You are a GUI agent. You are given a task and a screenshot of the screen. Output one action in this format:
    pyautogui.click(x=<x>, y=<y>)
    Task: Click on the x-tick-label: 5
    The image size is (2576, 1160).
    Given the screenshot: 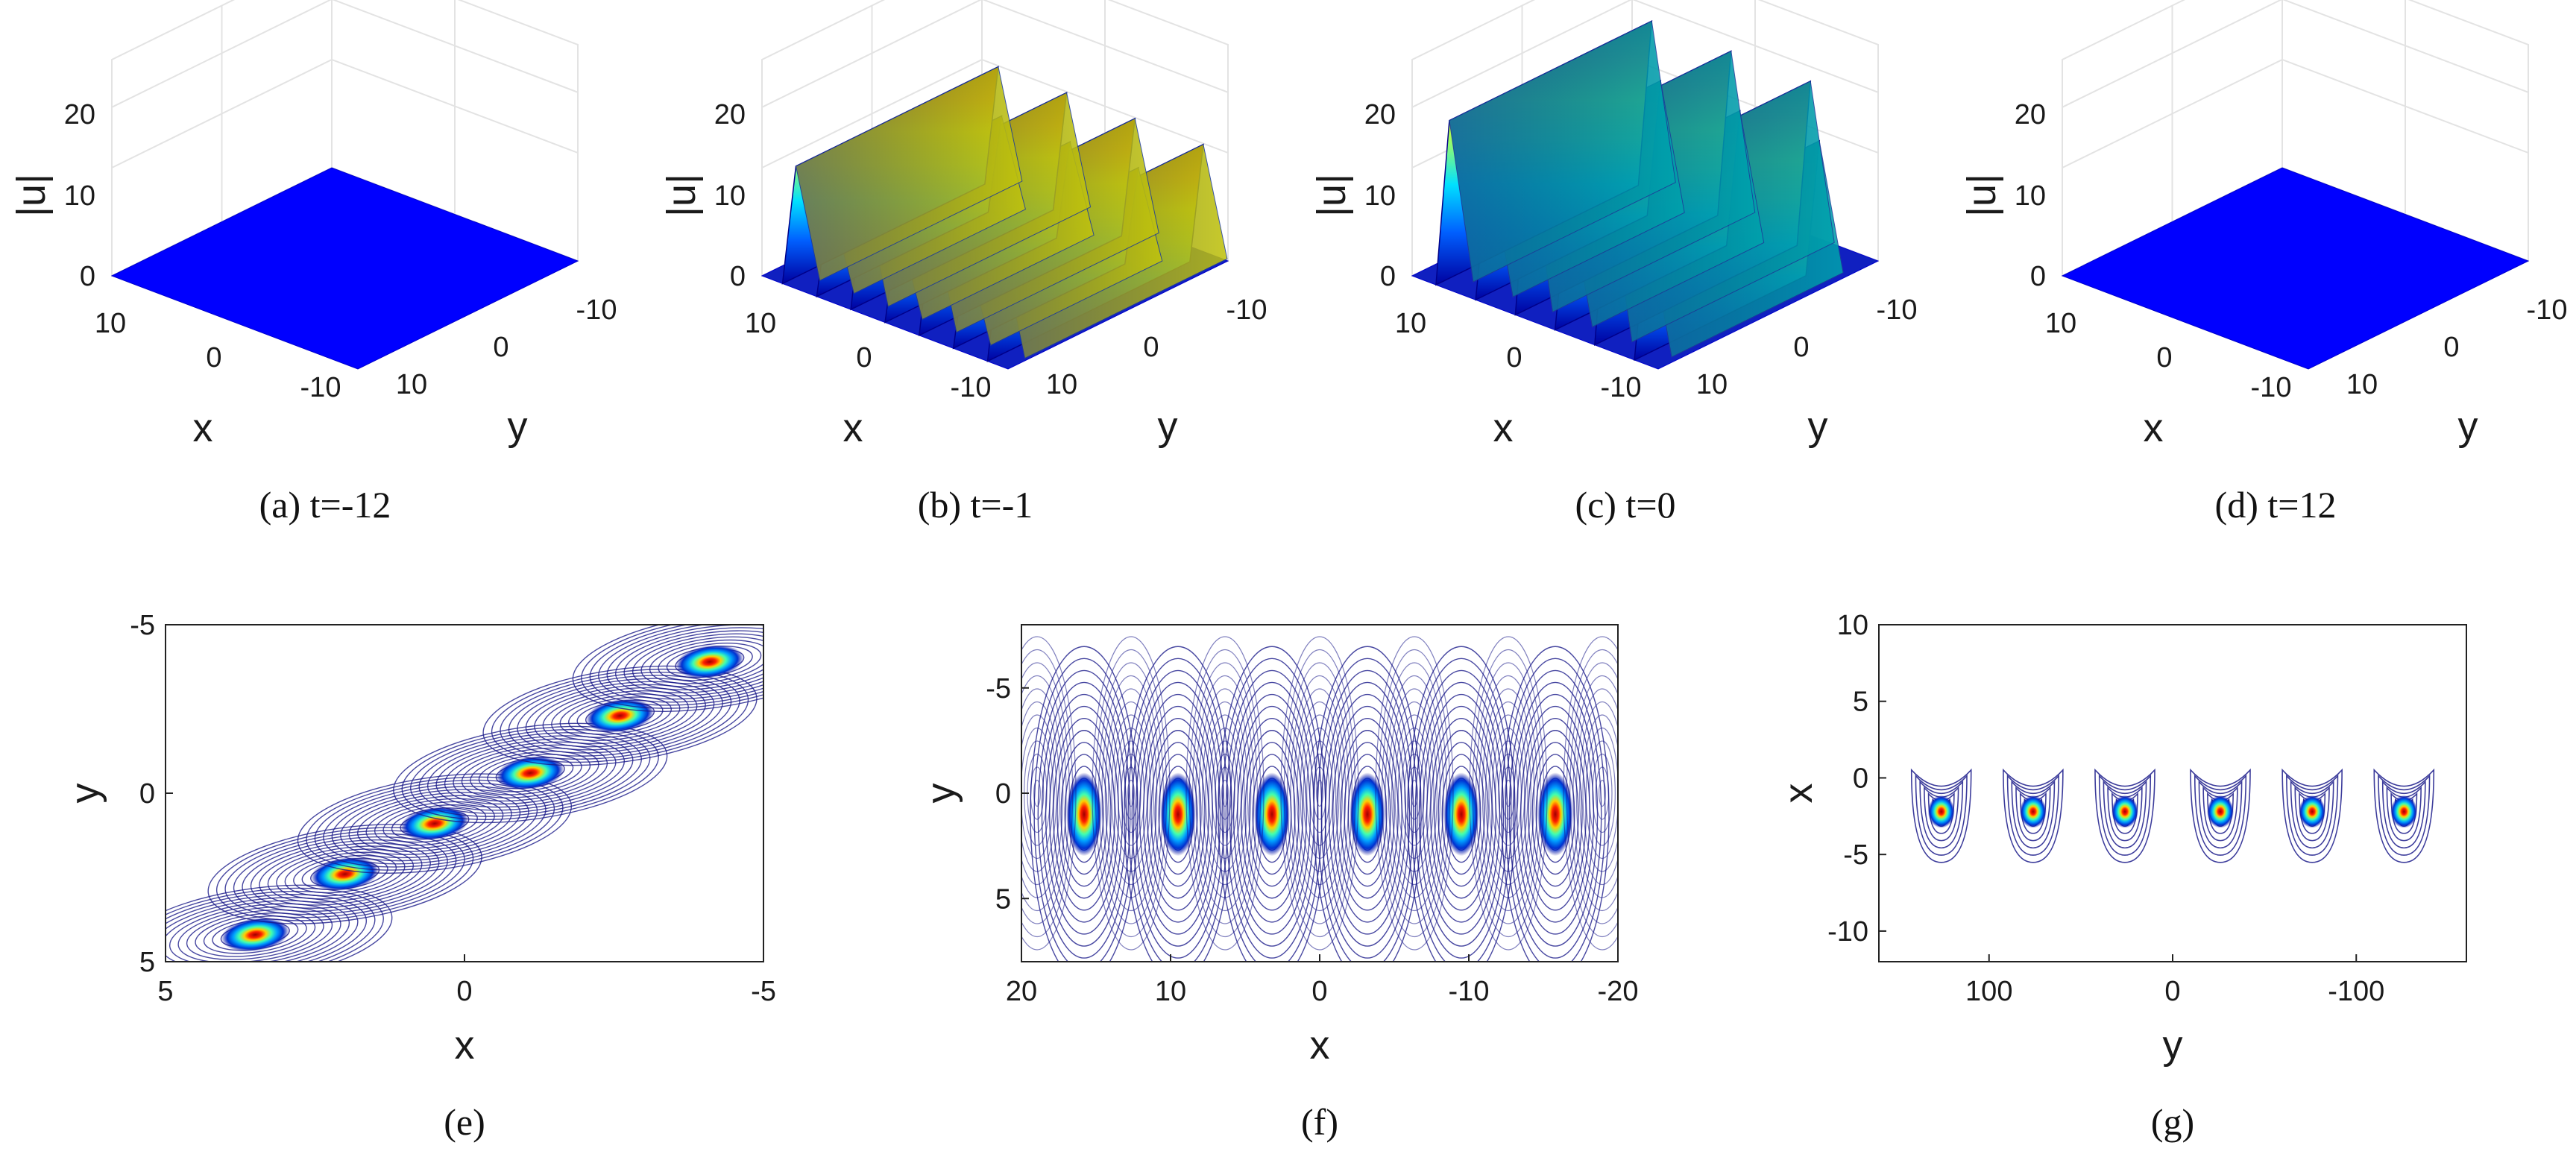 What is the action you would take?
    pyautogui.click(x=165, y=991)
    